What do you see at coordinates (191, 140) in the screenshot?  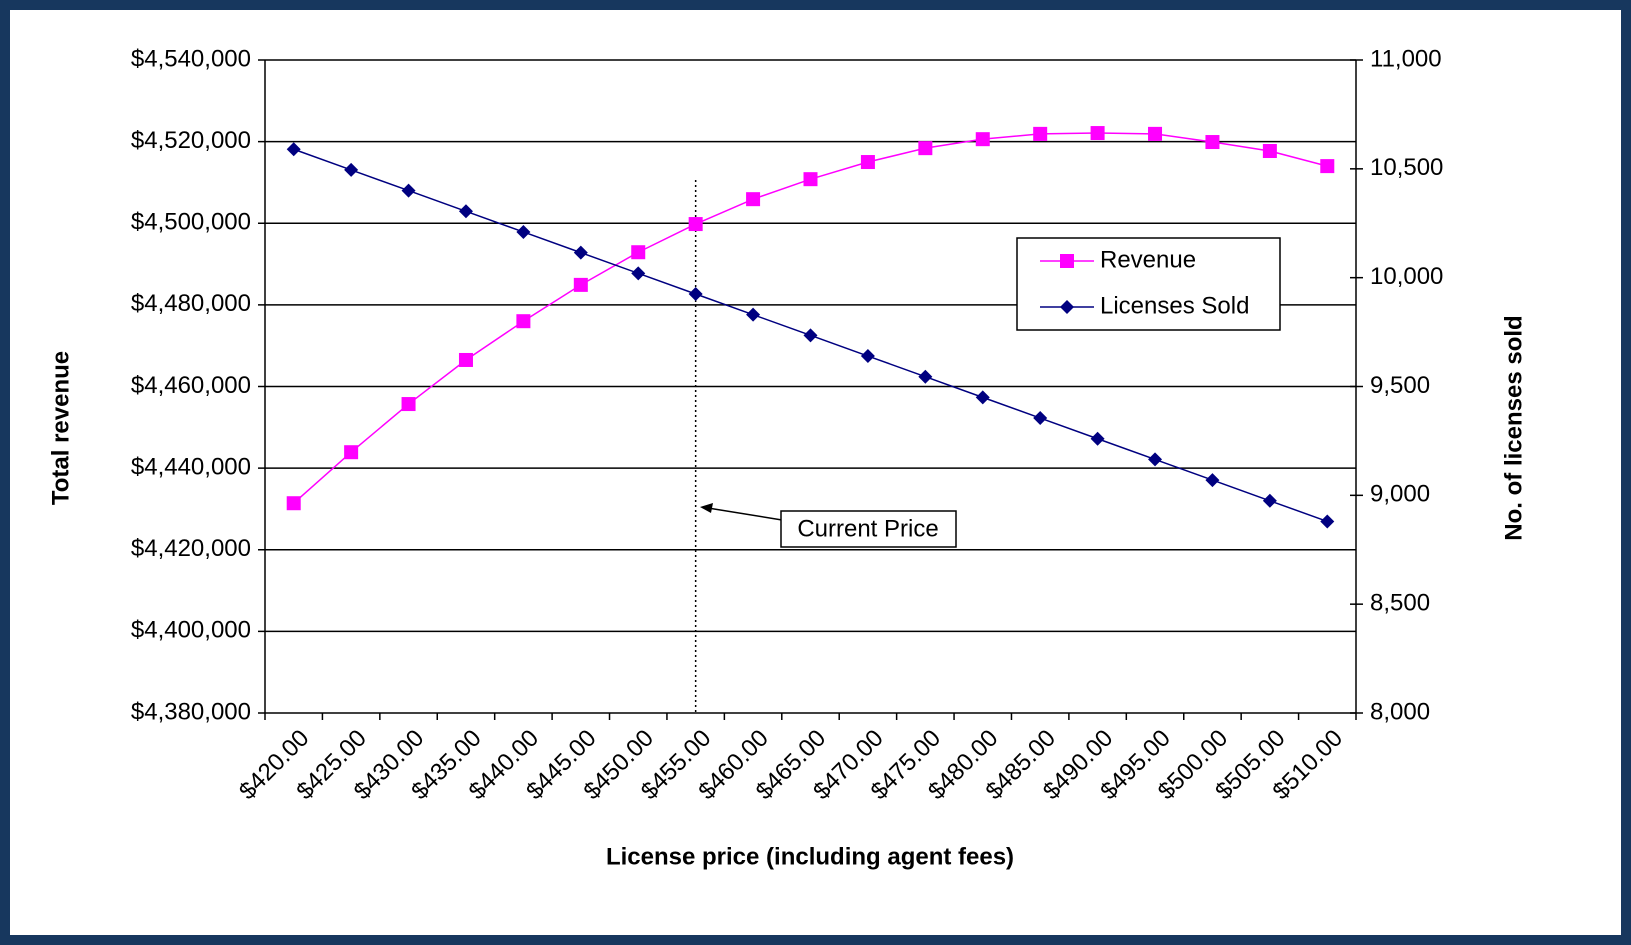 I see `y-tick-label: $4,520,000` at bounding box center [191, 140].